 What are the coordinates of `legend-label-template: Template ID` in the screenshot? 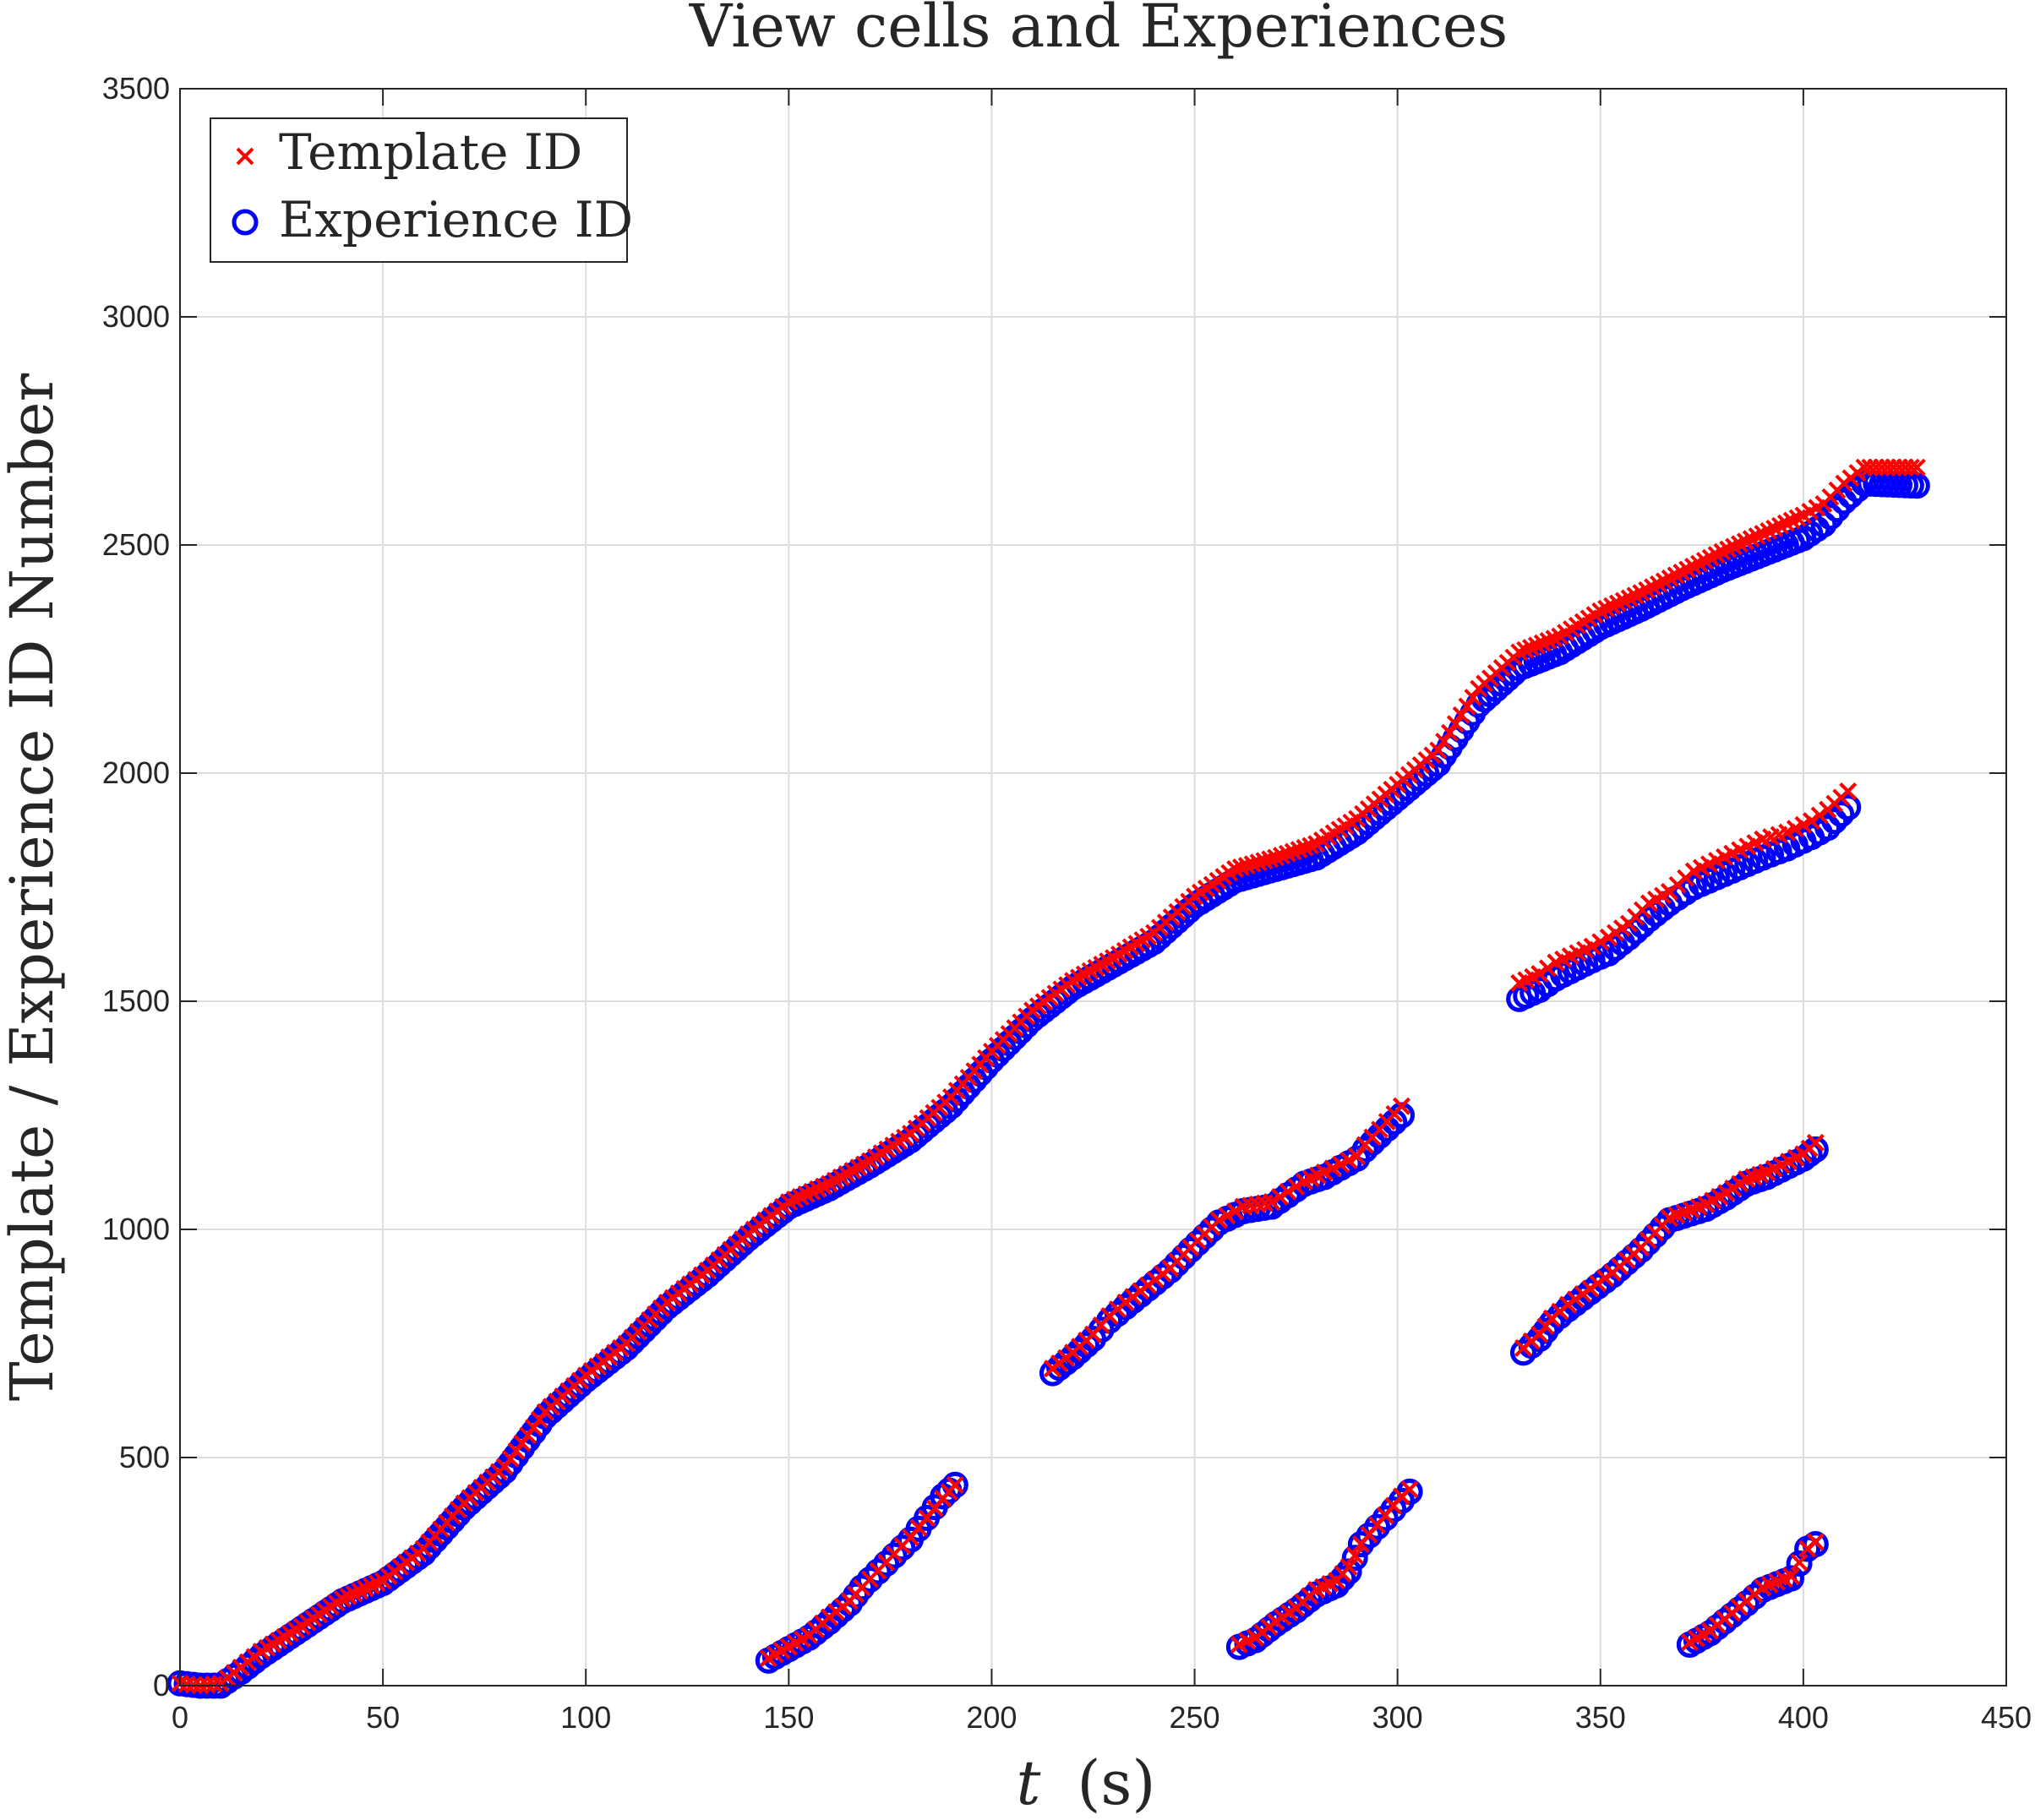 It's located at (431, 152).